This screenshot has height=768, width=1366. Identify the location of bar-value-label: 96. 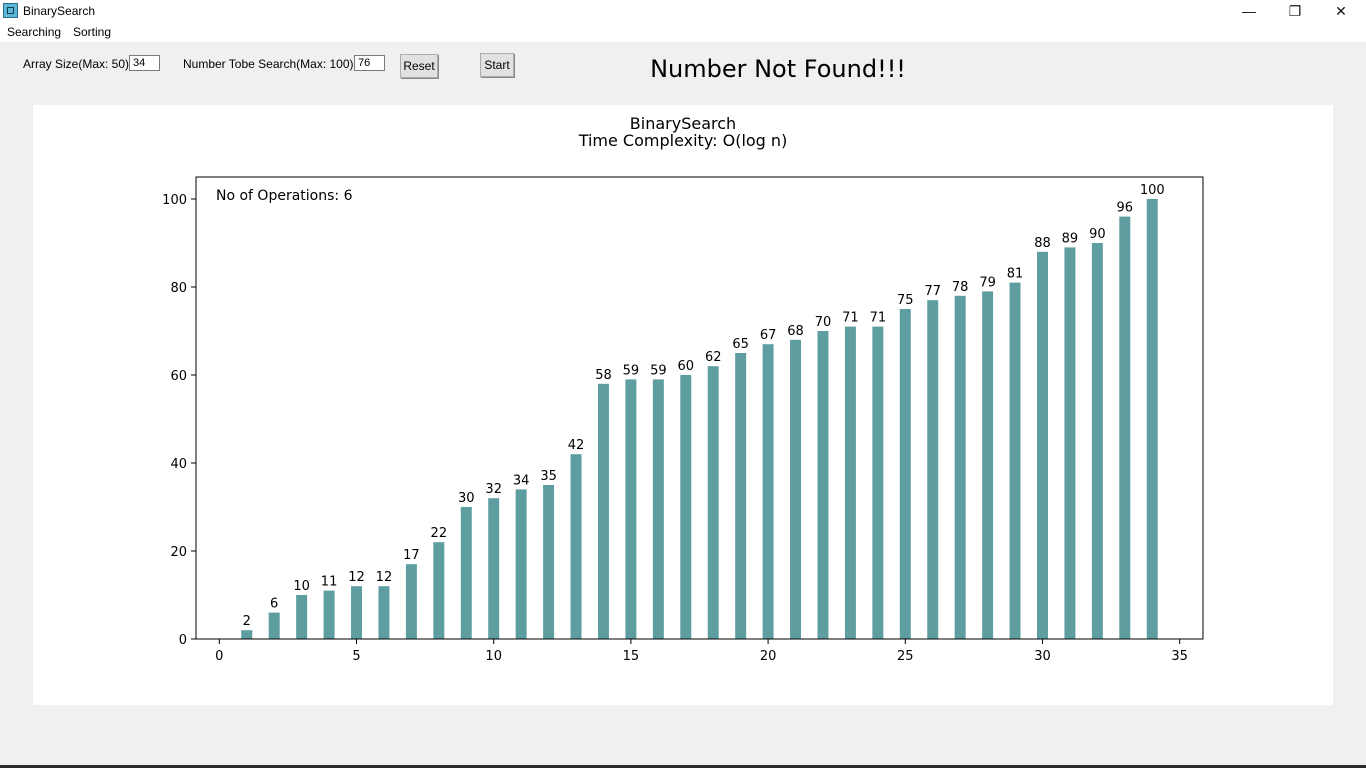
(1125, 208).